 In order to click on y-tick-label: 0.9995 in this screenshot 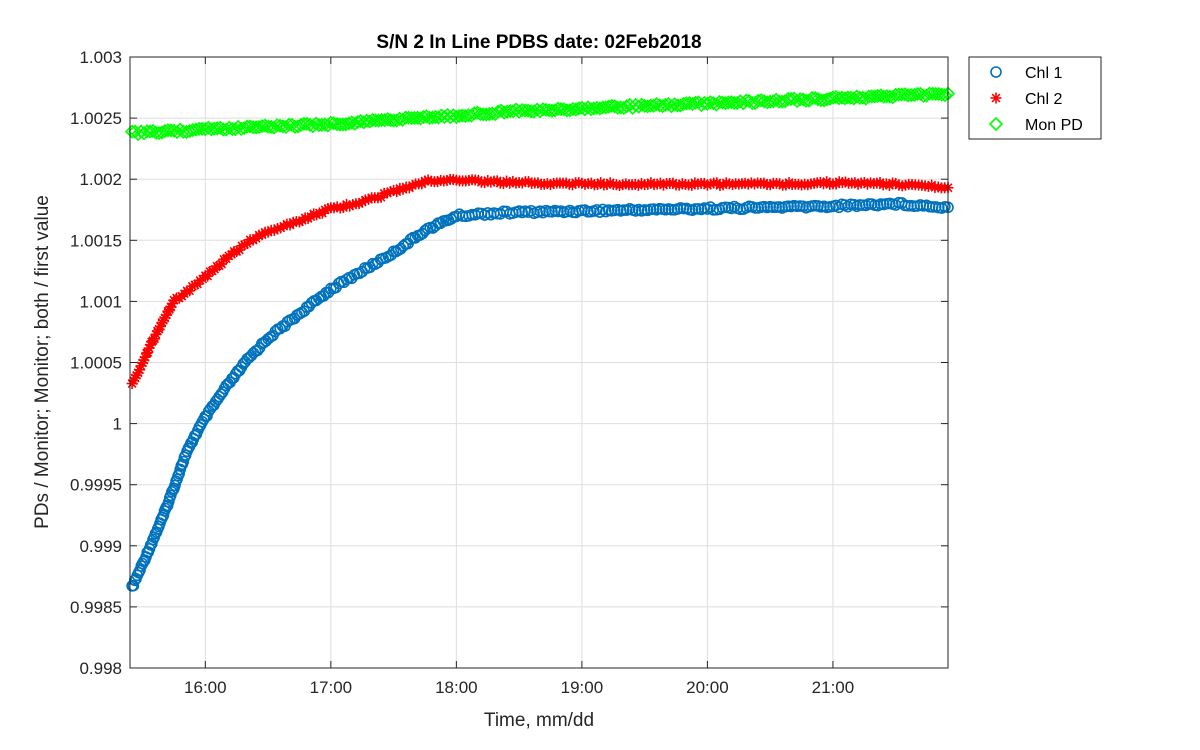, I will do `click(96, 485)`.